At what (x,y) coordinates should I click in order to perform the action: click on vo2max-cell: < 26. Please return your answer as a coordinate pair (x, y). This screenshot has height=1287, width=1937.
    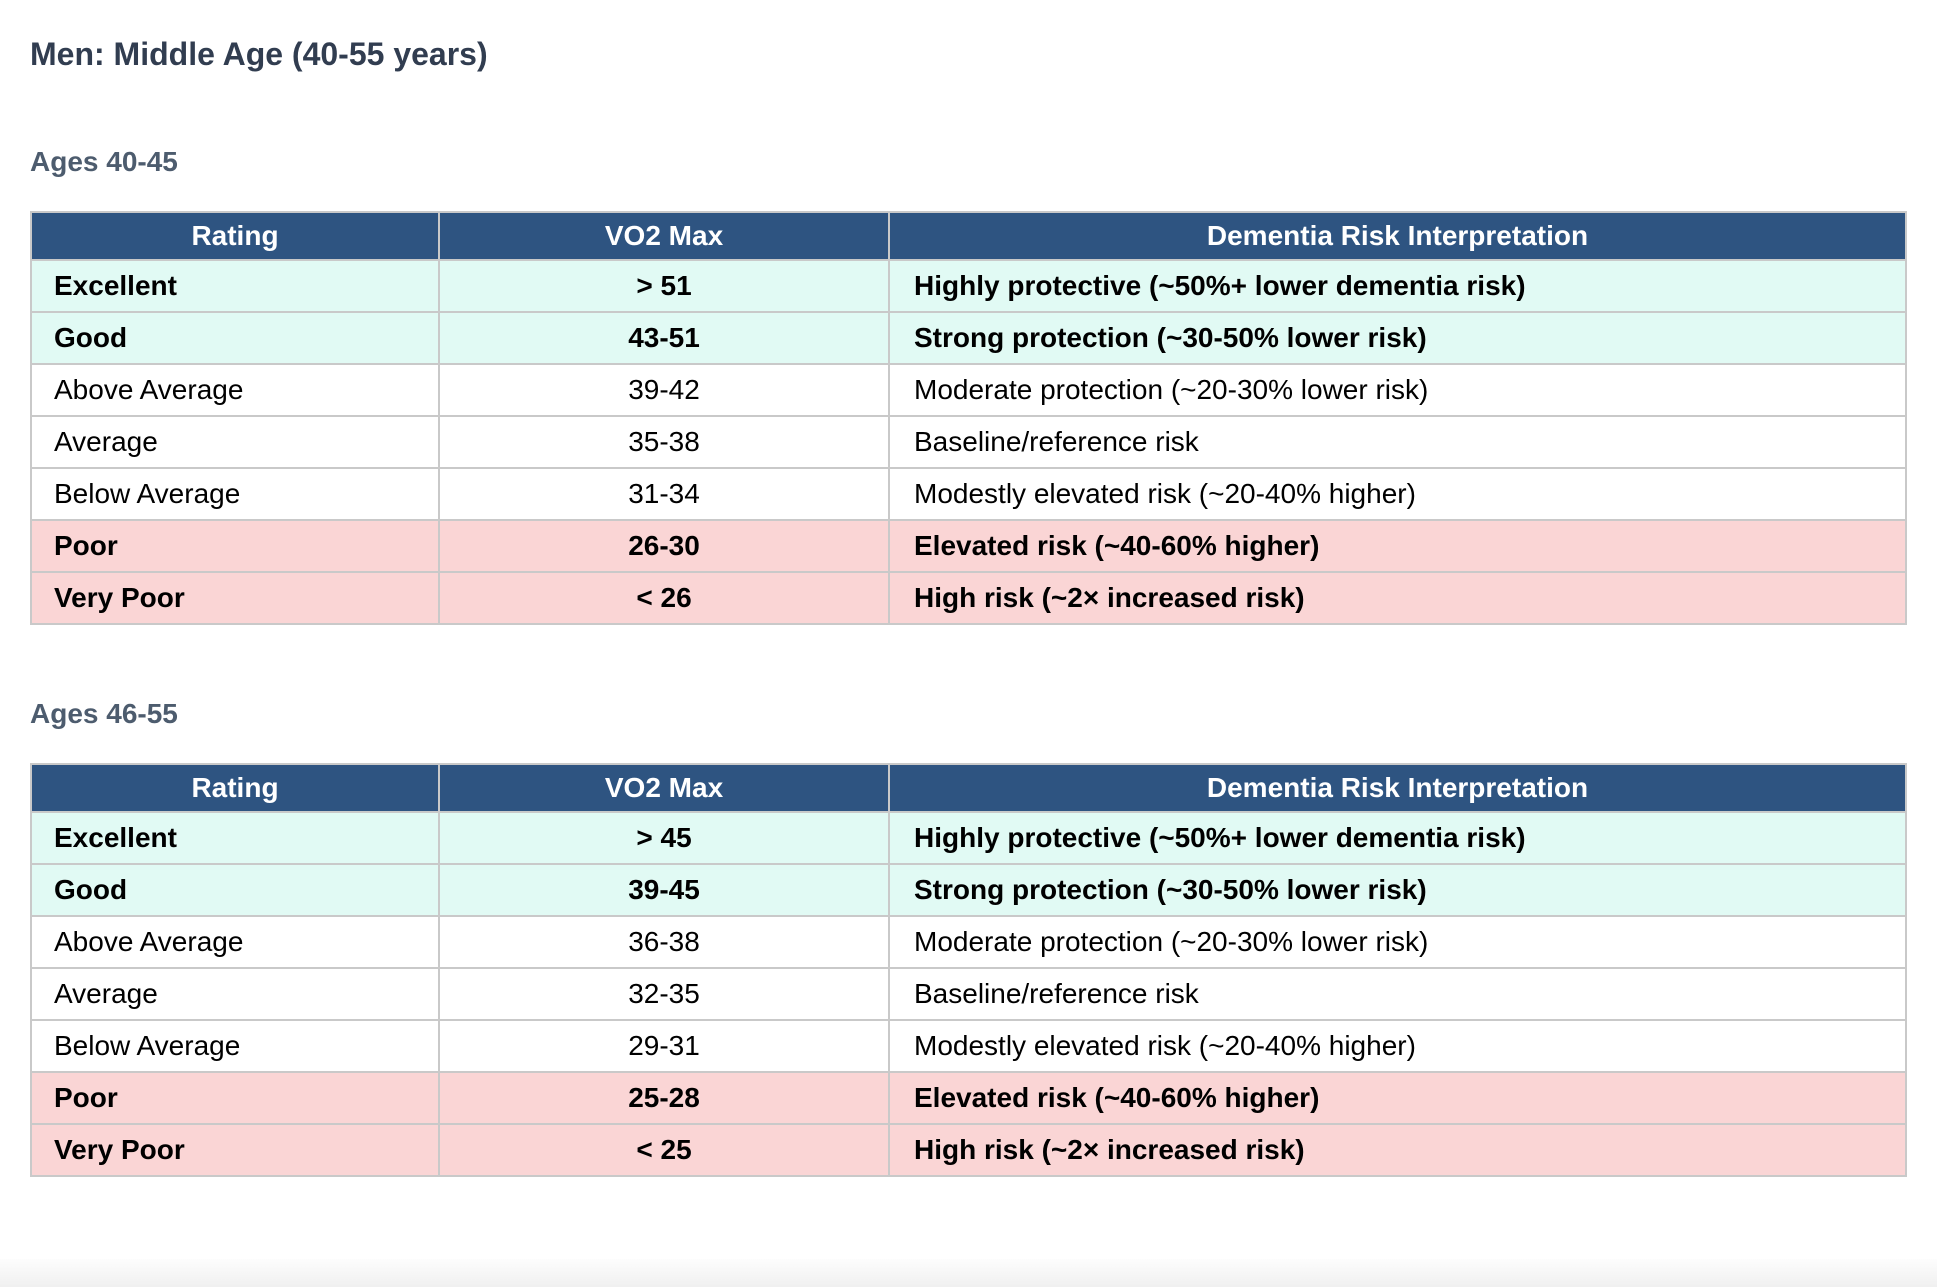
    Looking at the image, I should click on (664, 597).